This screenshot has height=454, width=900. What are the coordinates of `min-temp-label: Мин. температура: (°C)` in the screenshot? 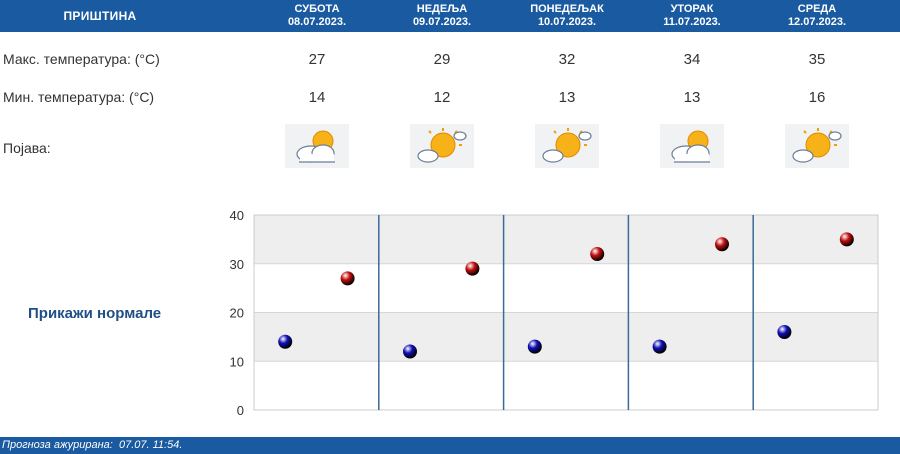 It's located at (79, 97).